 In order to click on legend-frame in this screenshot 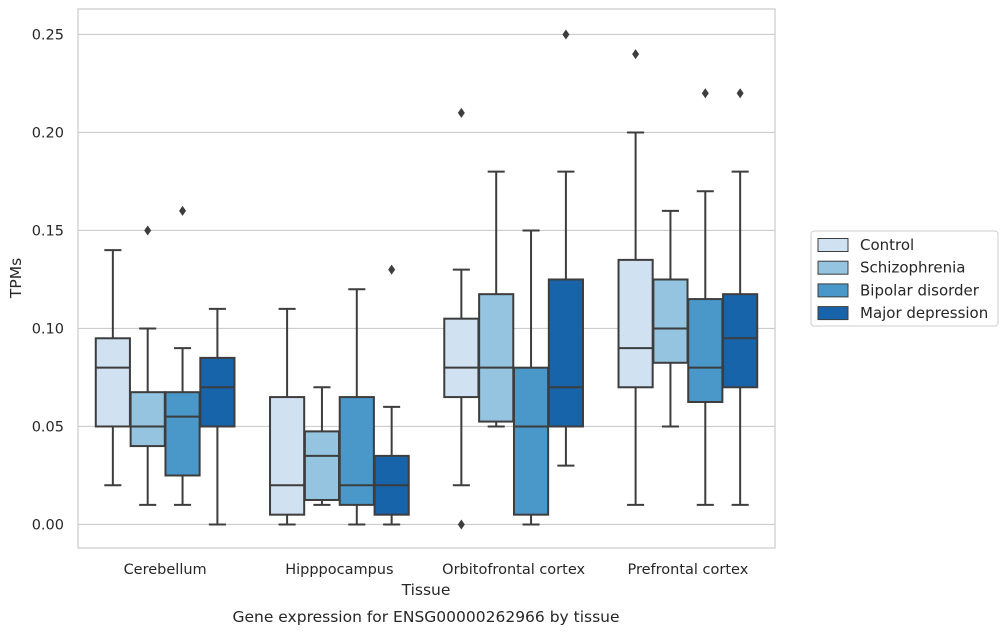, I will do `click(904, 278)`.